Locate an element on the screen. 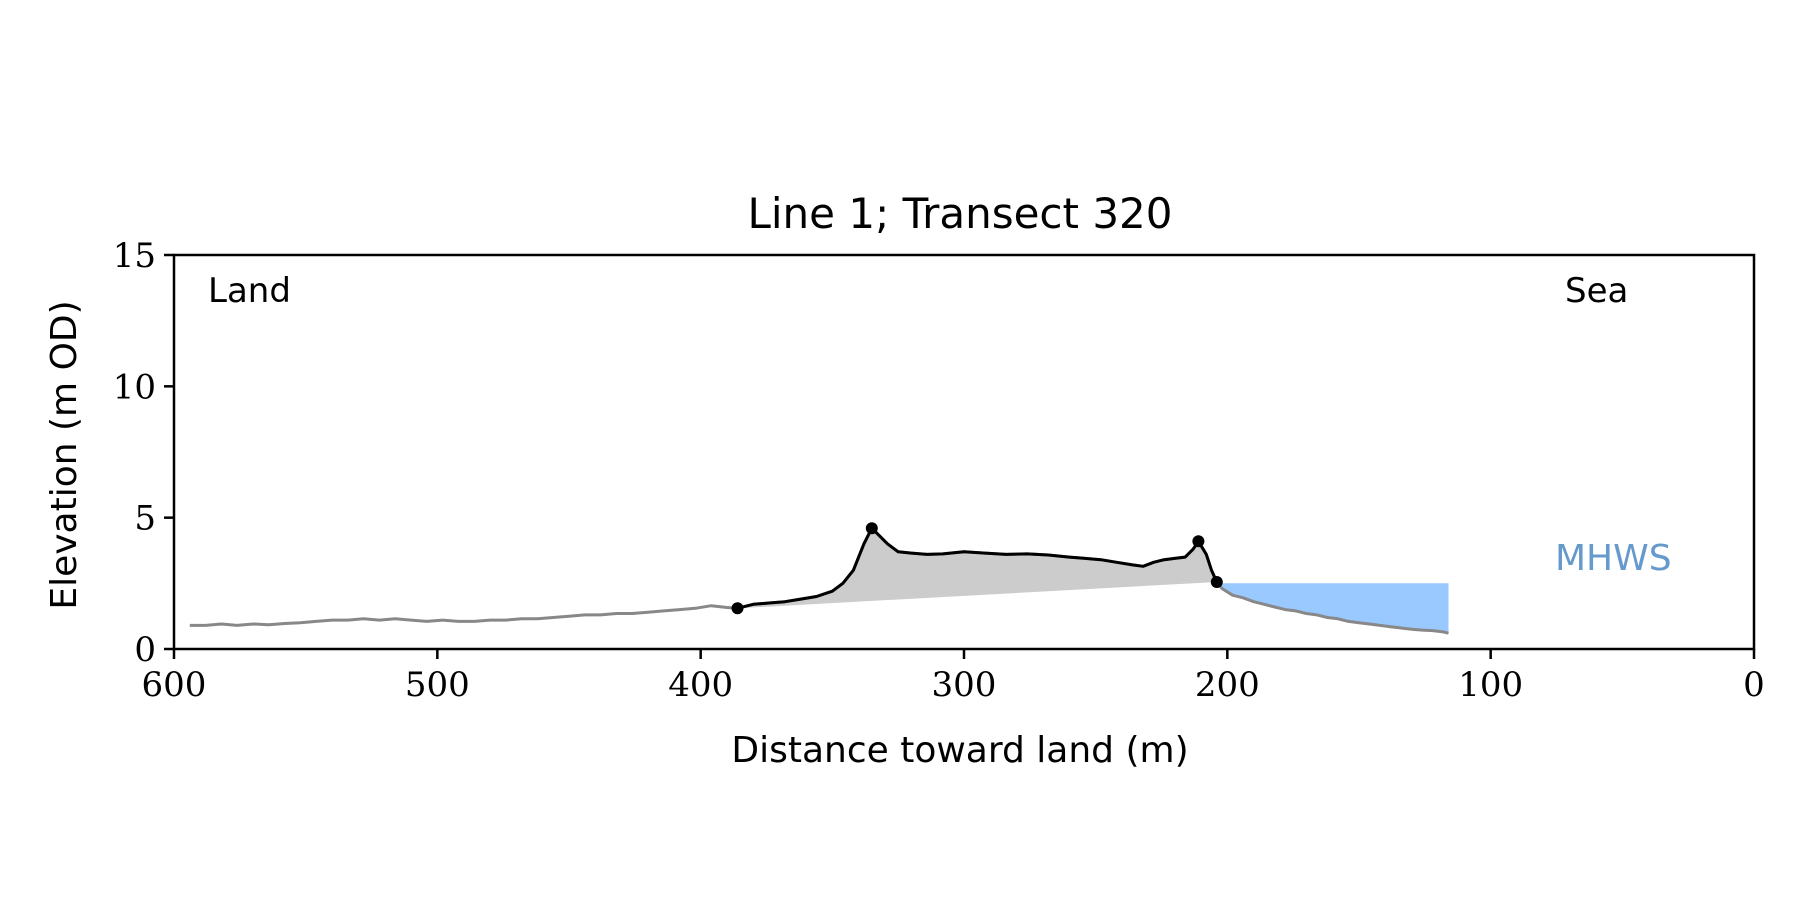  mhws-water-fill is located at coordinates (1332, 608).